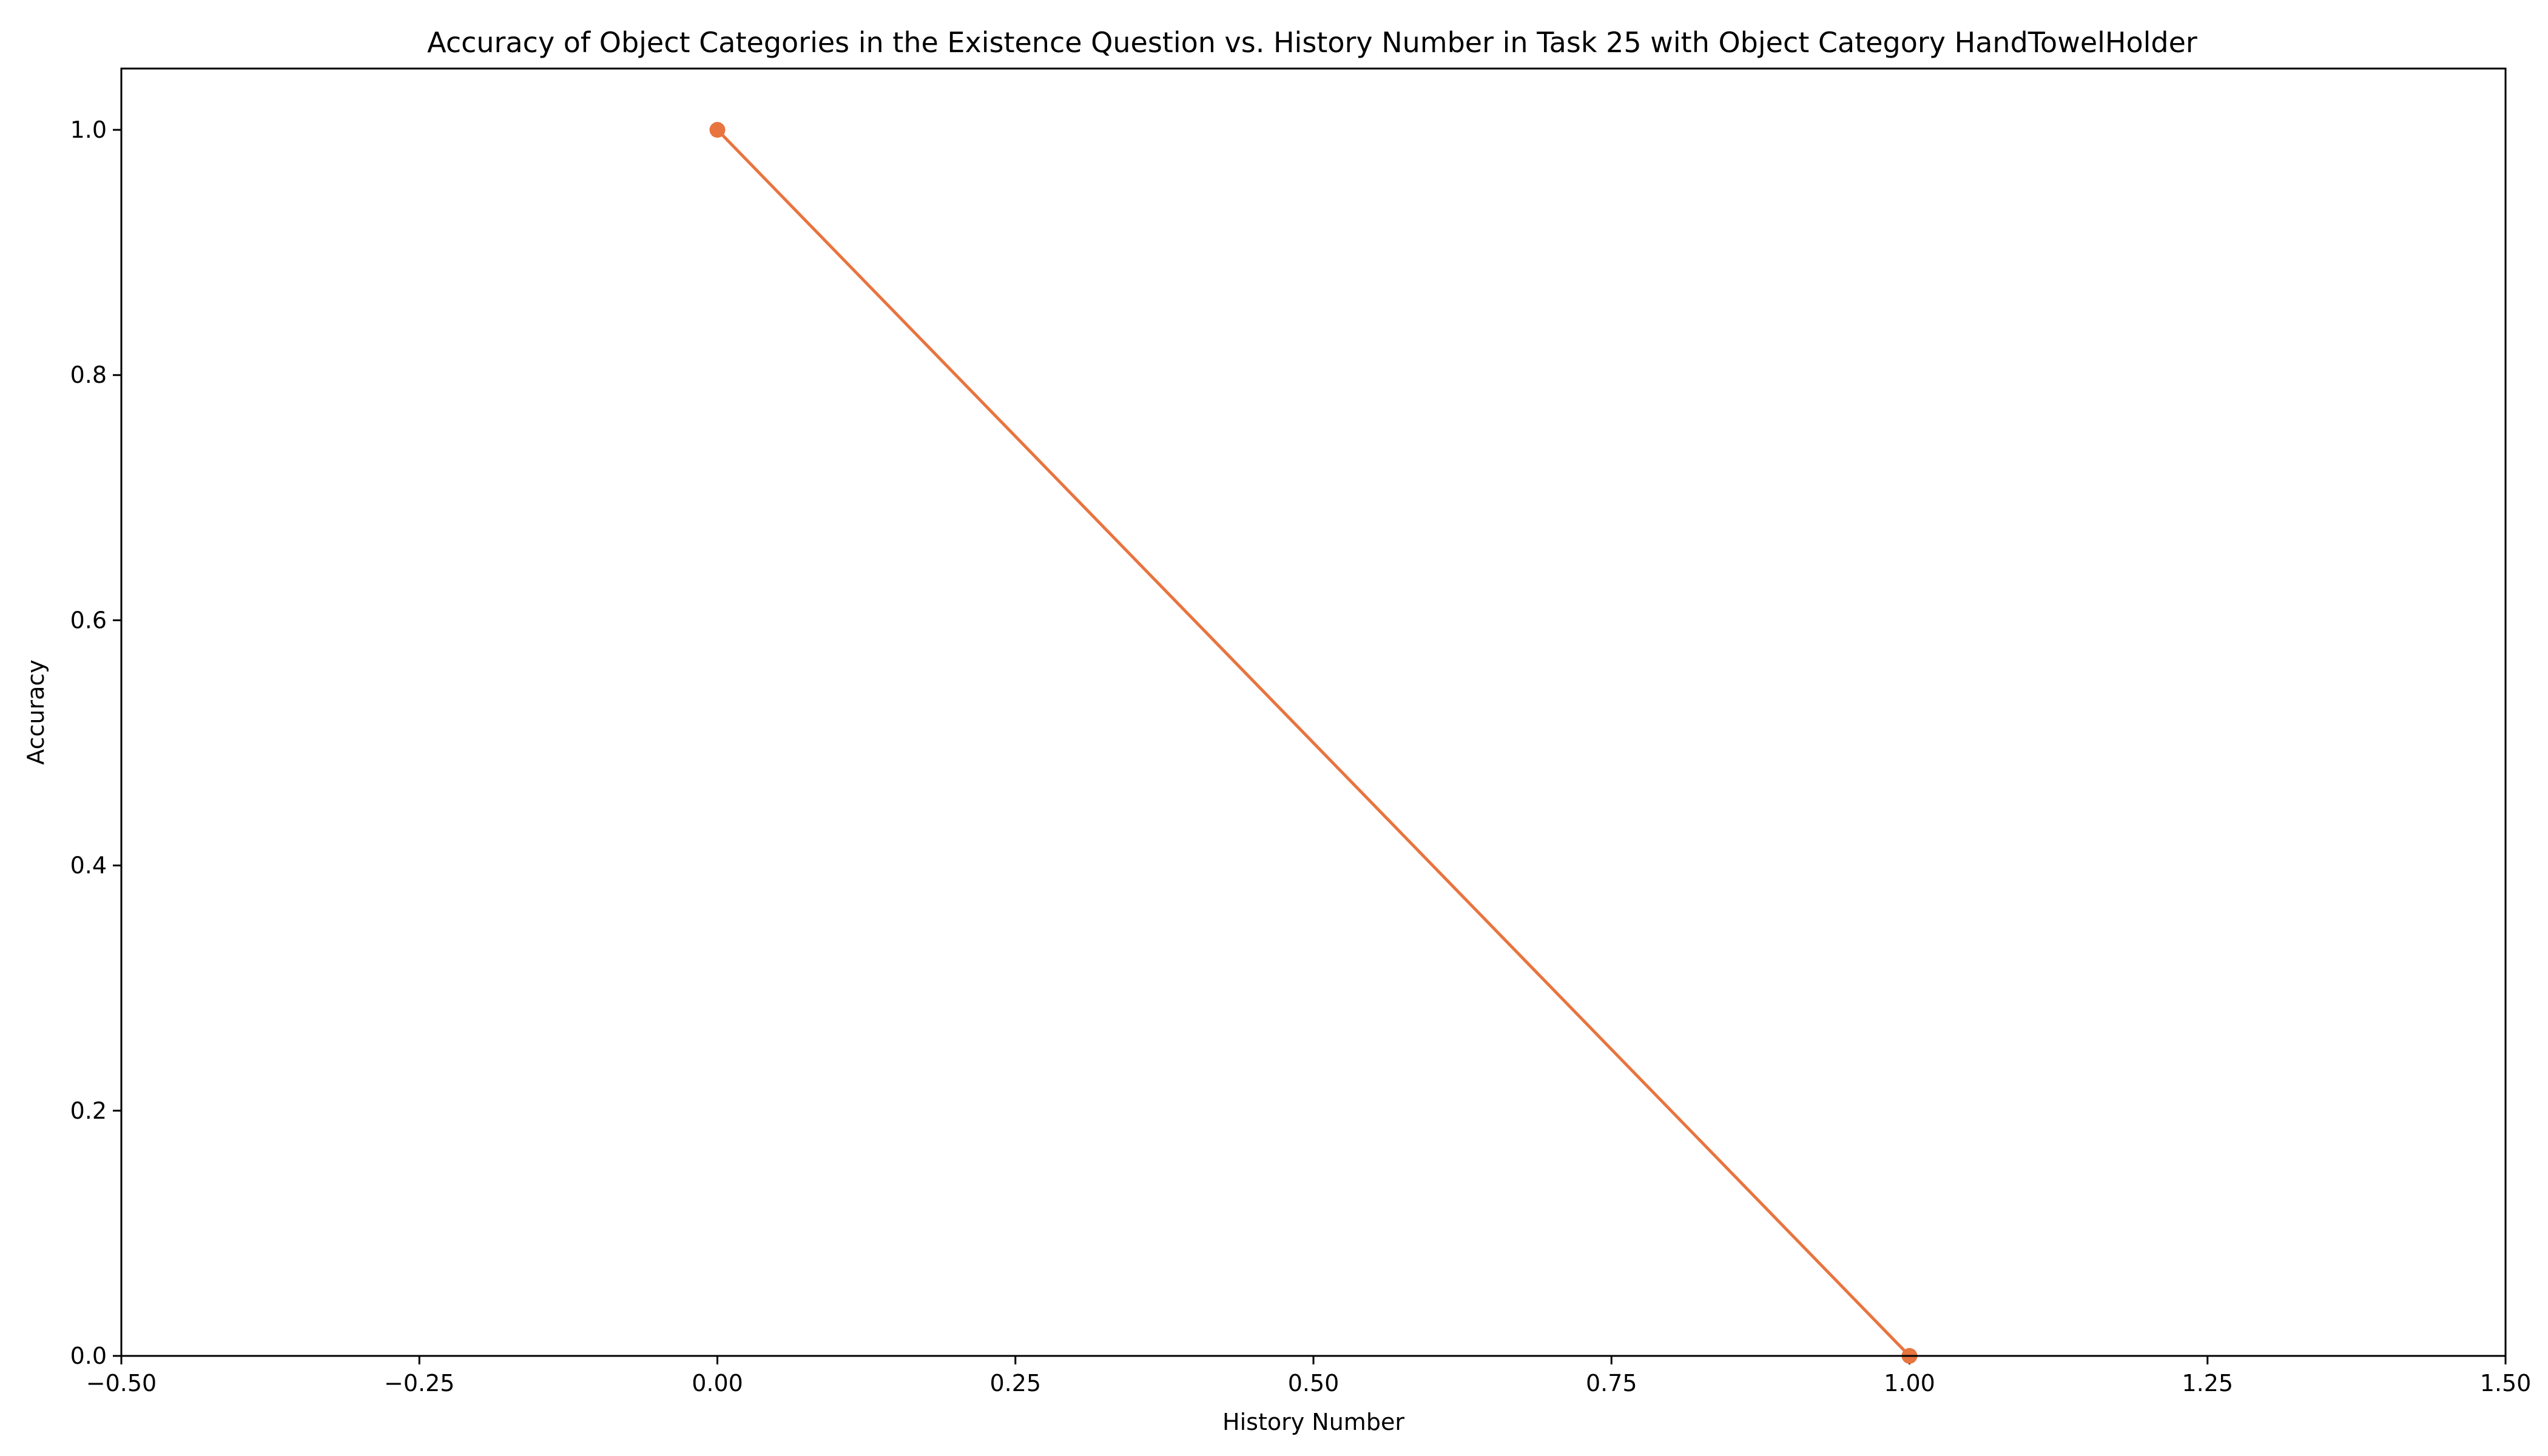  I want to click on x-axis-label: History Number, so click(1313, 1422).